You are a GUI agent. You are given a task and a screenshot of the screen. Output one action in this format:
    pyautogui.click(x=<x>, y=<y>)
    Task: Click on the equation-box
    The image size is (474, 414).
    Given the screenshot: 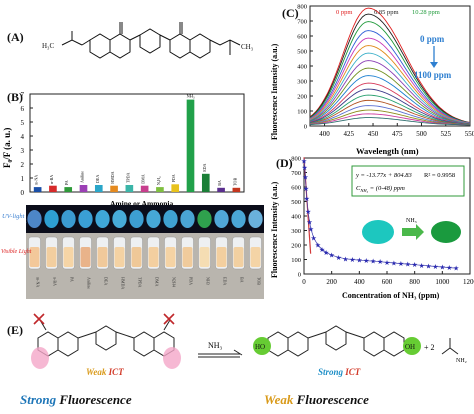 What is the action you would take?
    pyautogui.click(x=408, y=181)
    